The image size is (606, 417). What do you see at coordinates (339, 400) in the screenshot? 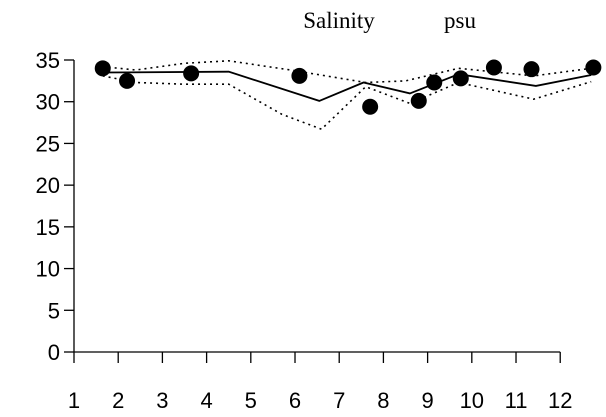
I see `x-tick-label-7: 7` at bounding box center [339, 400].